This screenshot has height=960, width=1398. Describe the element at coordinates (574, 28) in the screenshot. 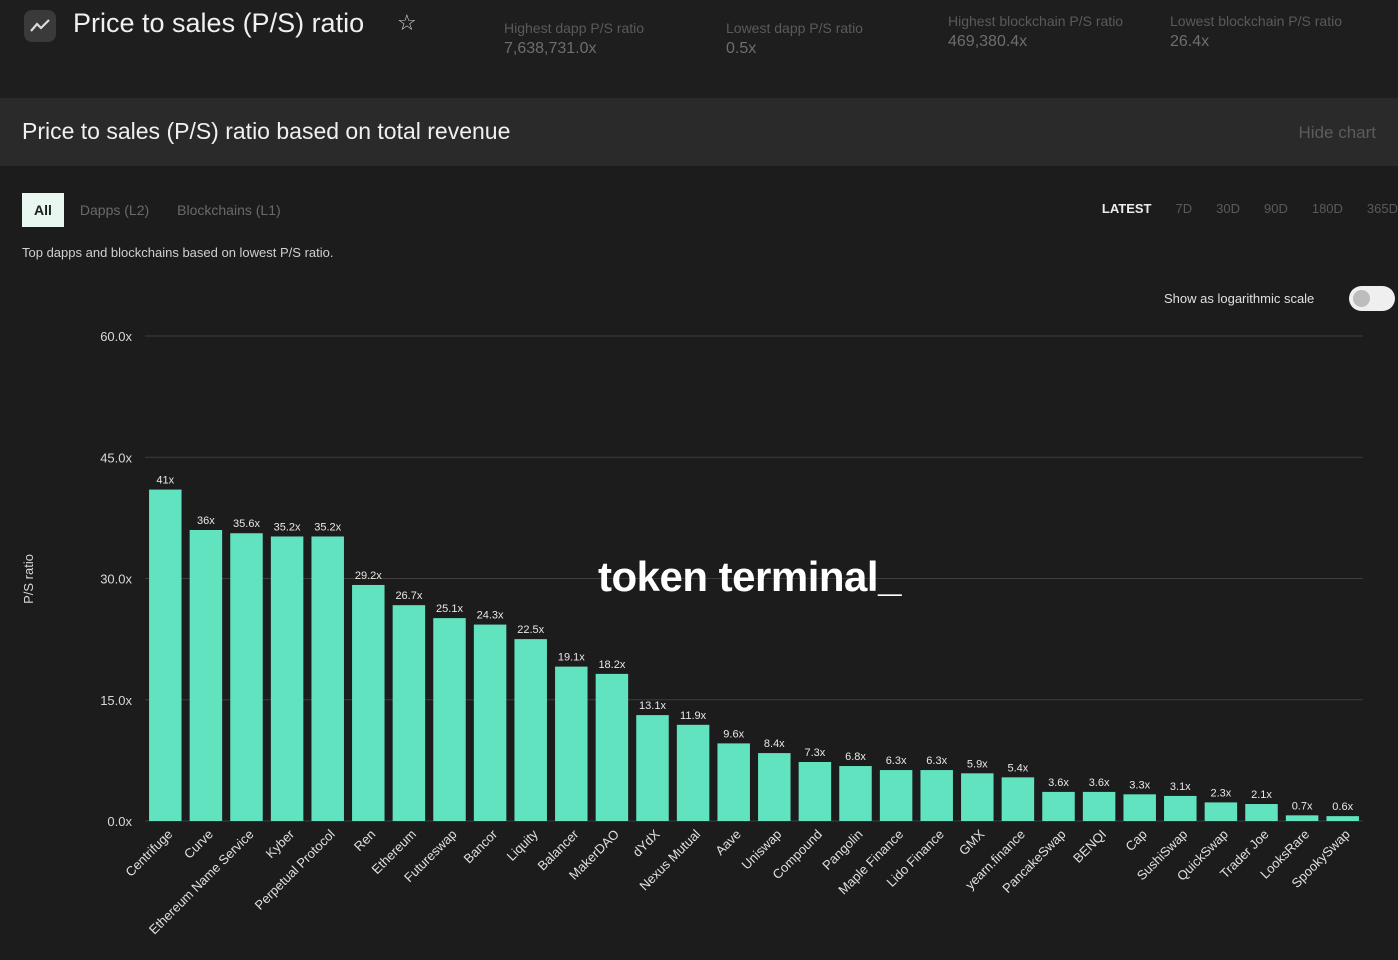

I see `stat-label: Highest dapp P/S ratio` at that location.